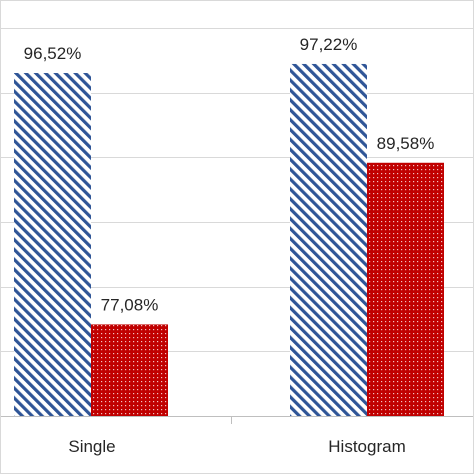  I want to click on data-label: 89,58%, so click(406, 143).